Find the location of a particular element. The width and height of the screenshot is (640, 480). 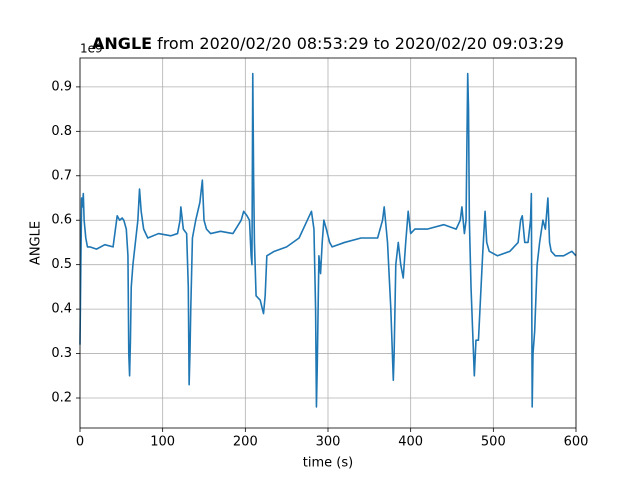

y-tick-label: 0.5 is located at coordinates (61, 264).